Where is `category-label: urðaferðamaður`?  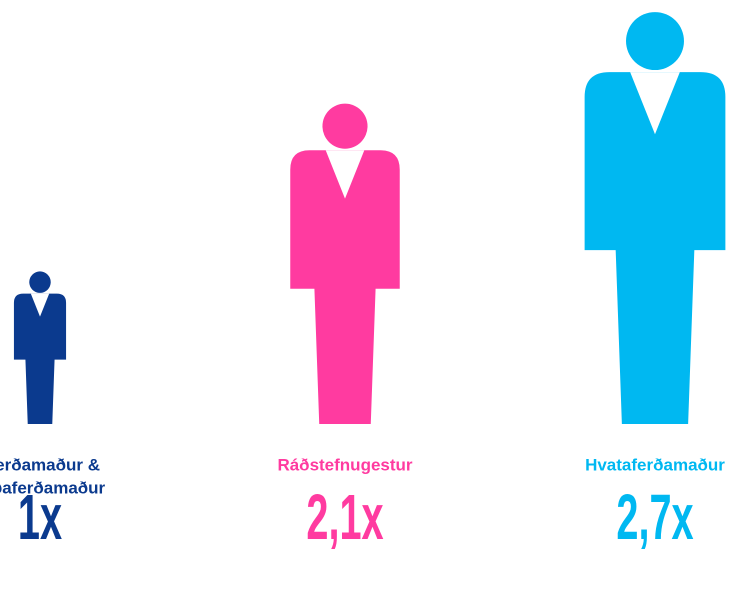
category-label: urðaferðamaður is located at coordinates (53, 487).